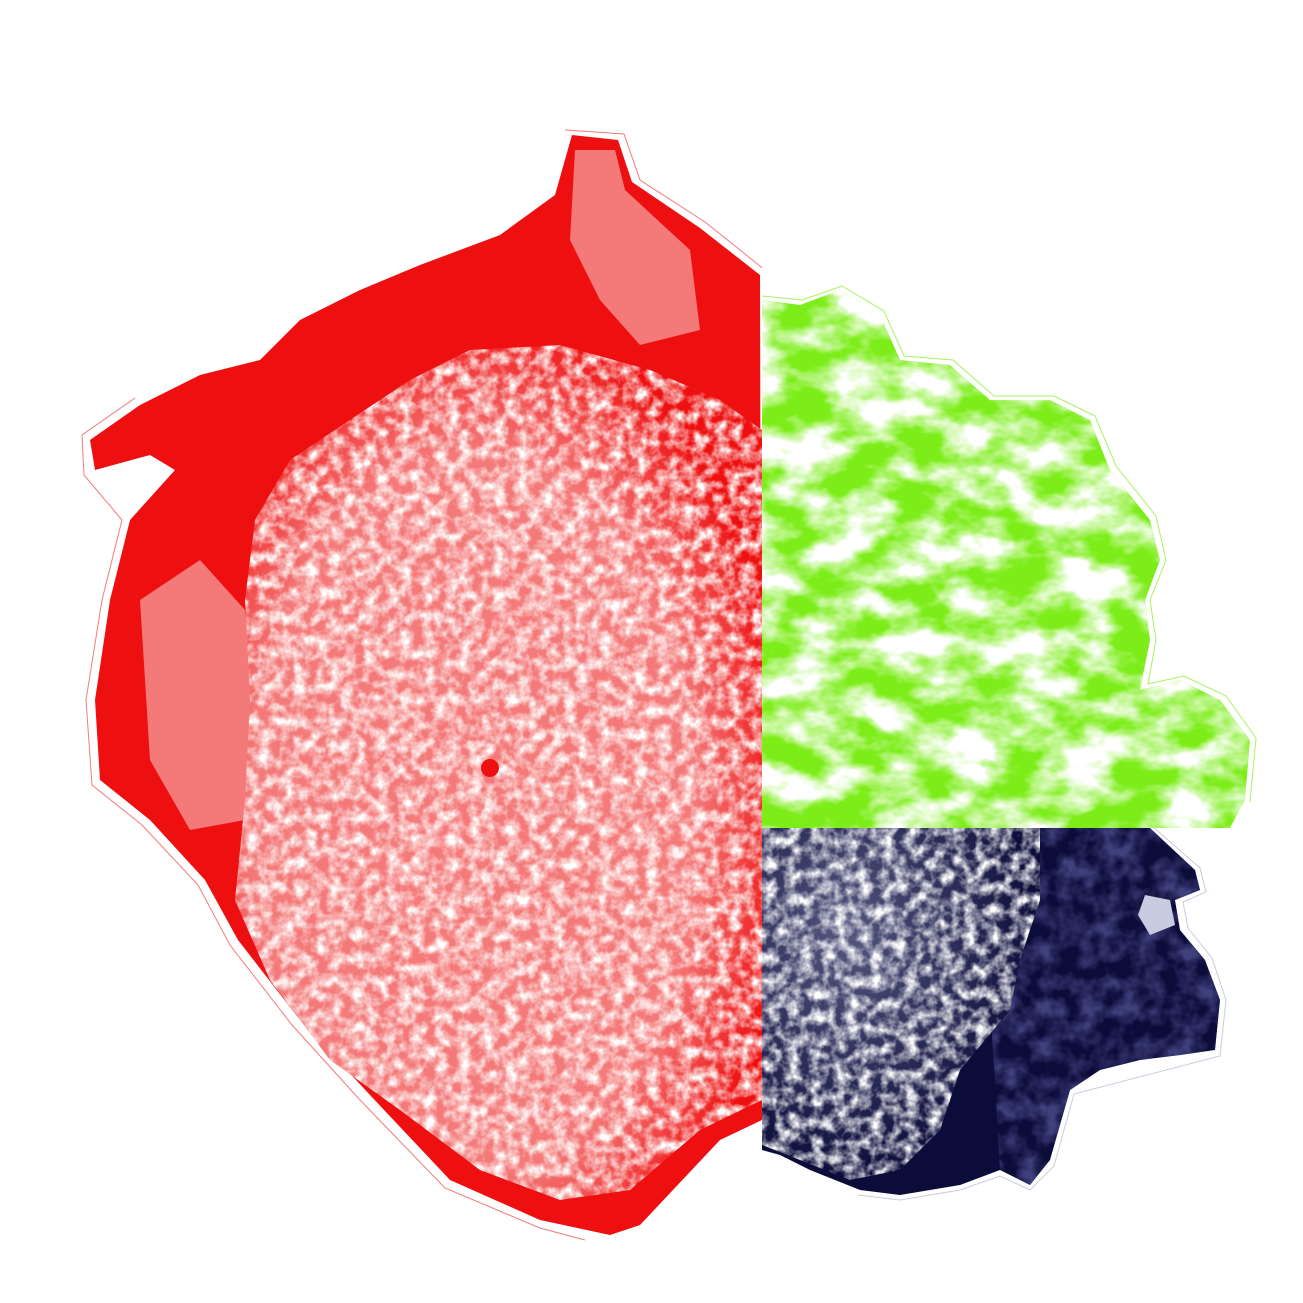 Image resolution: width=1303 pixels, height=1303 pixels. I want to click on romanesco-left-leaf-rib-top, so click(635, 247).